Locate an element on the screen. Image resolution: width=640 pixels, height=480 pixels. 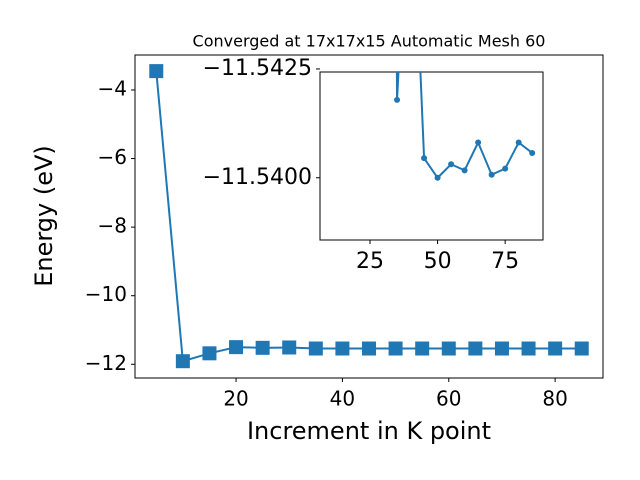
y-tick-label: −4 is located at coordinates (112, 88).